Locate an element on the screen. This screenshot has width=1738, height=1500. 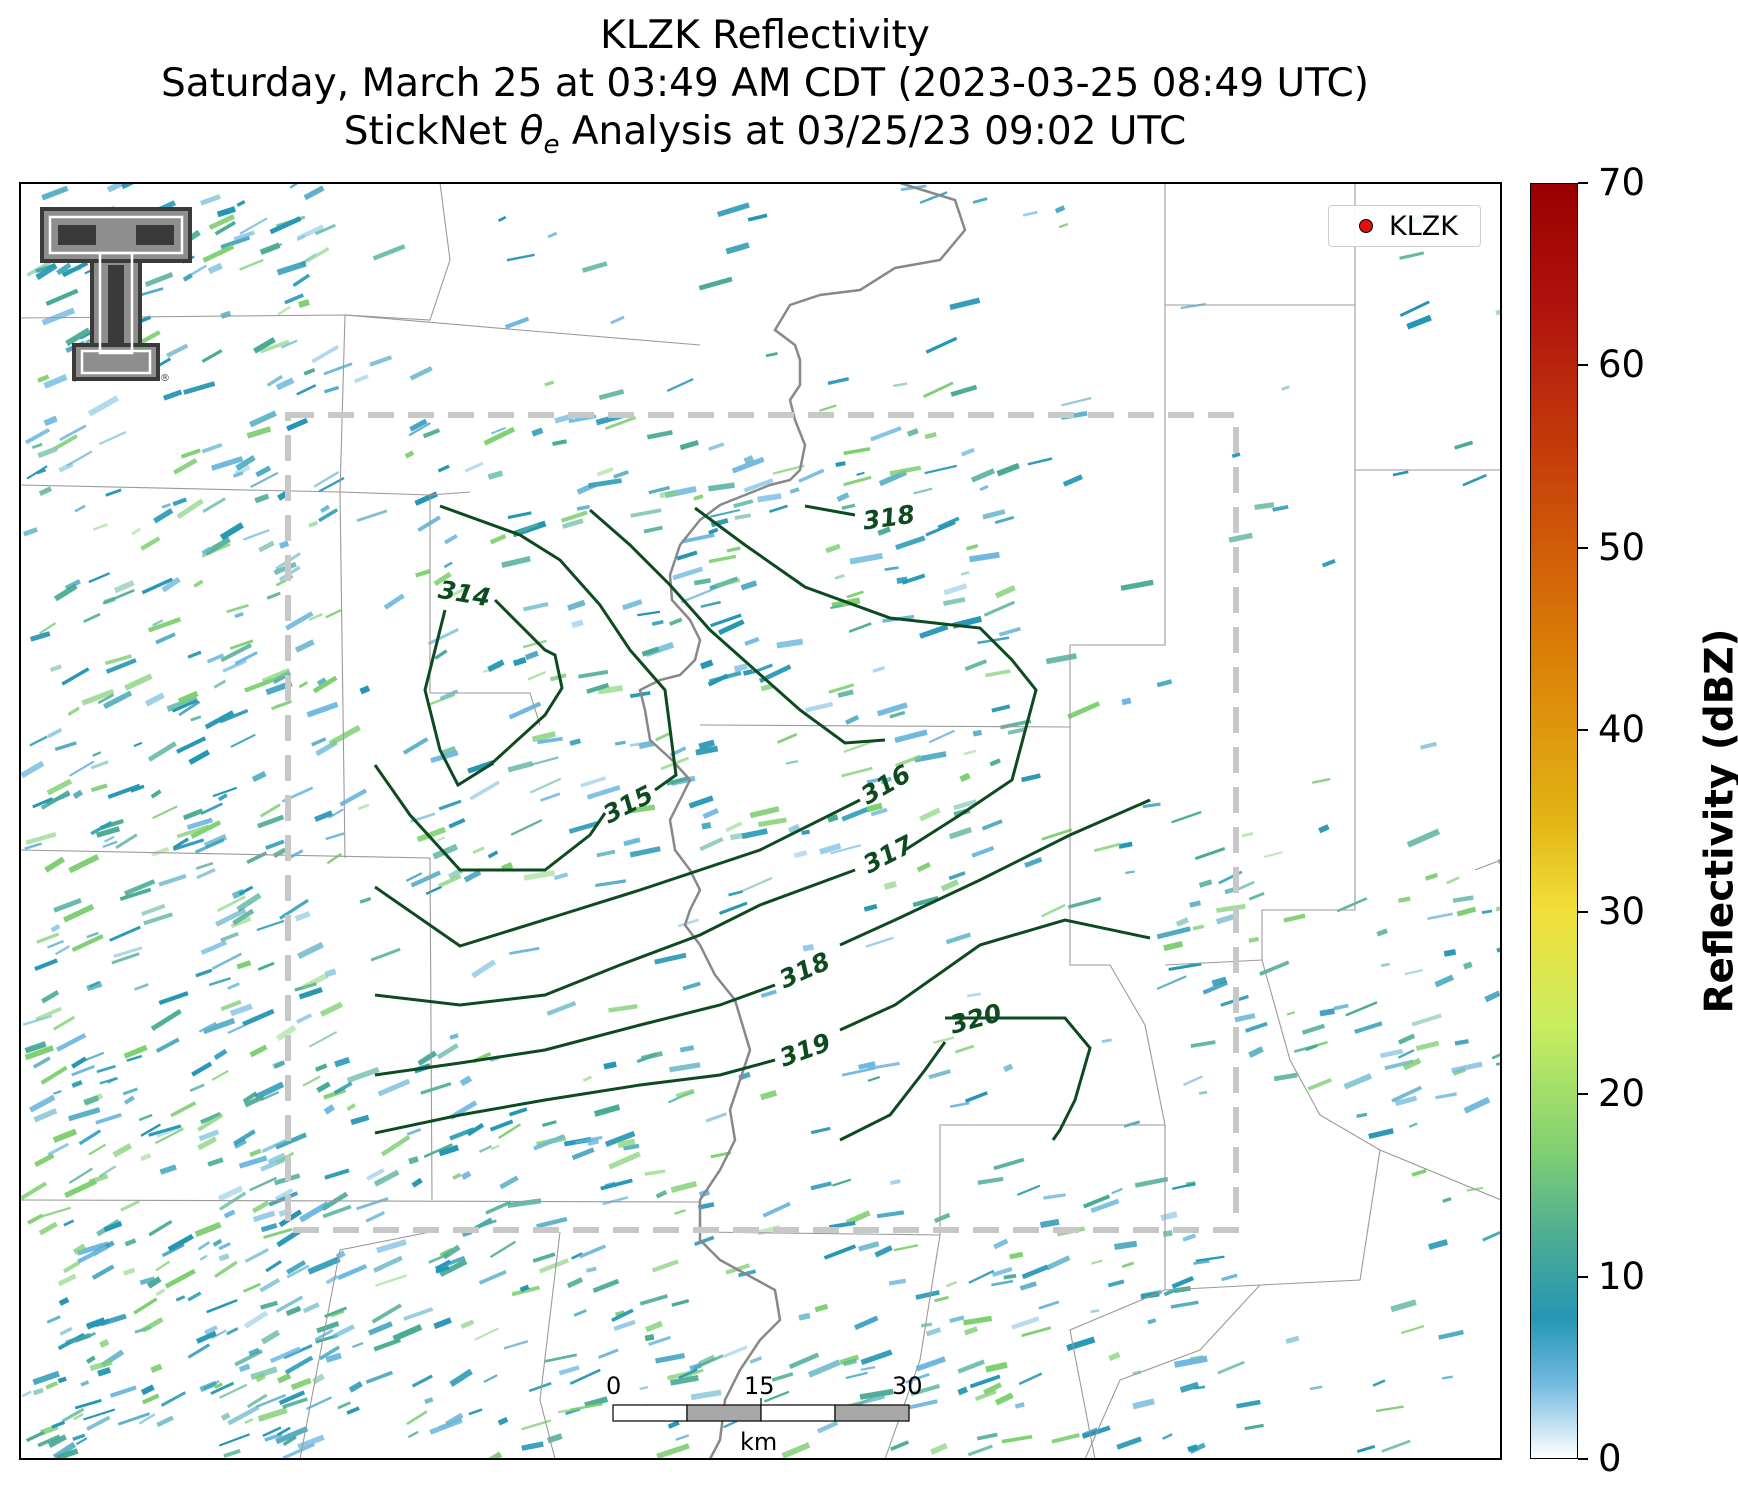
contour-label-318: 318 is located at coordinates (804, 970).